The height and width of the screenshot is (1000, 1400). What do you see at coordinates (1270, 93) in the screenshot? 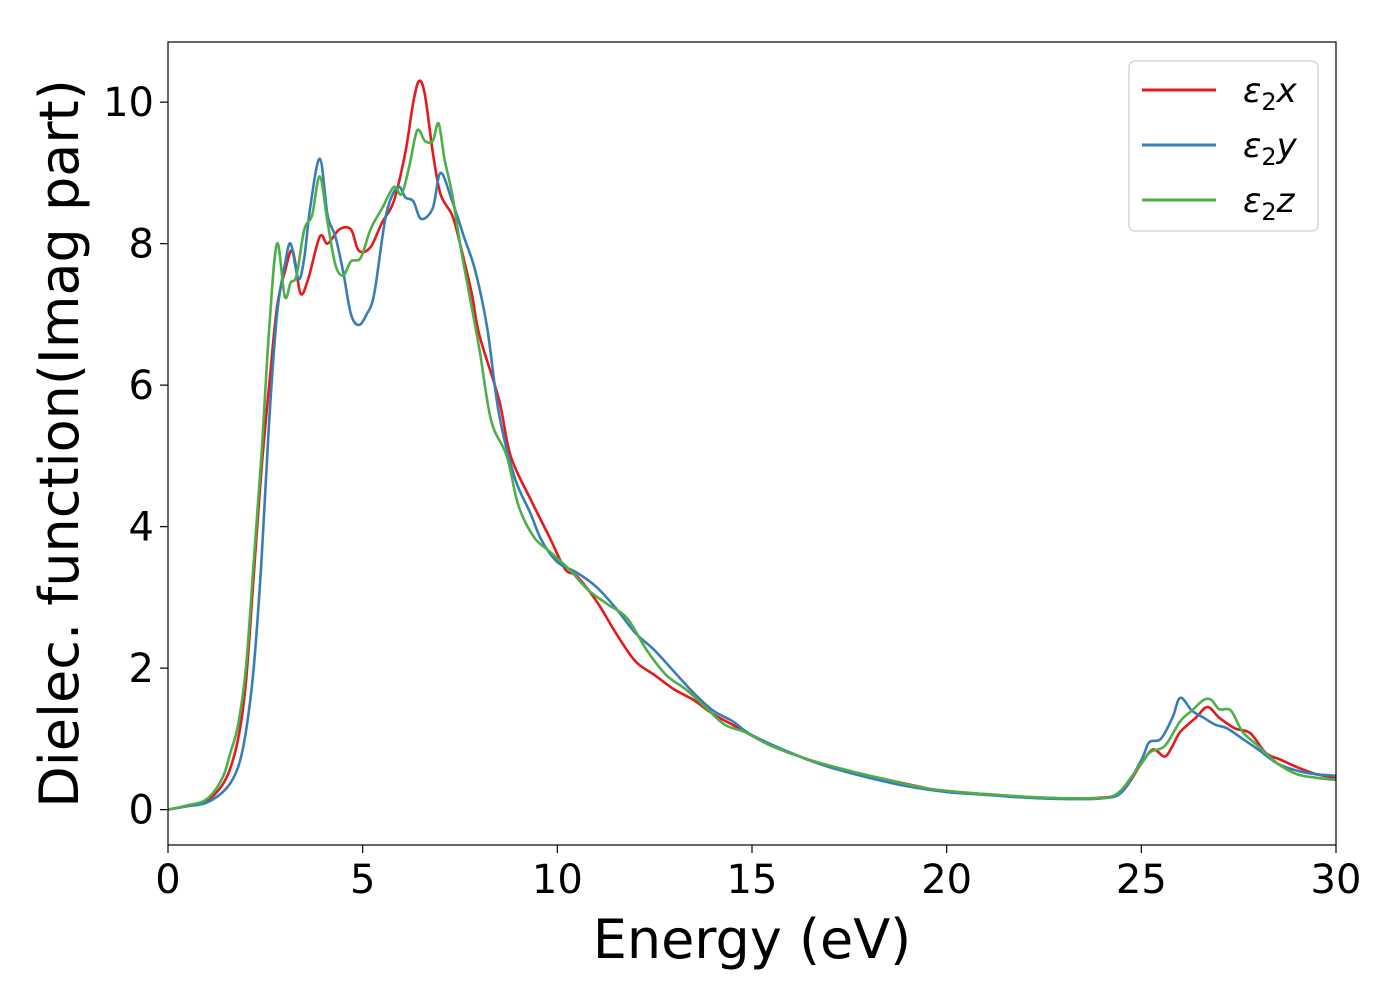
I see `legend-label-x: ε2x` at bounding box center [1270, 93].